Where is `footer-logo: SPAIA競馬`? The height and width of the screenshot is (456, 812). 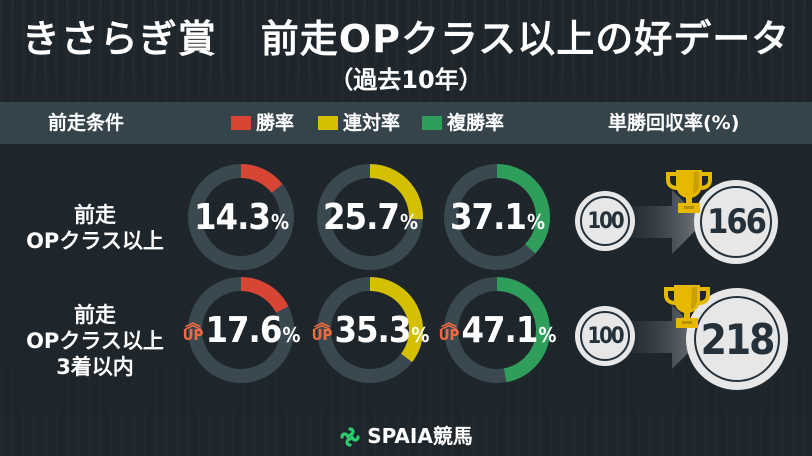 footer-logo: SPAIA競馬 is located at coordinates (406, 436).